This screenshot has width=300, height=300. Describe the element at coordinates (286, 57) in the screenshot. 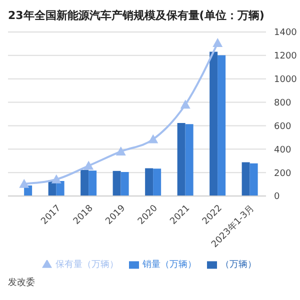

I see `y-tick-label: 1200` at that location.